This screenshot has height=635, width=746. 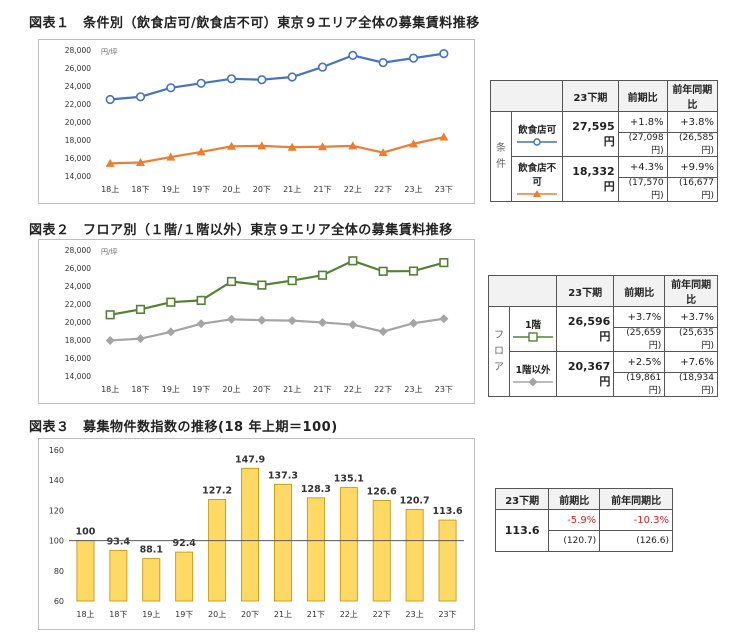 What do you see at coordinates (642, 144) in the screenshot?
I see `table-1-row-1-qoq-ref: (27,098円)` at bounding box center [642, 144].